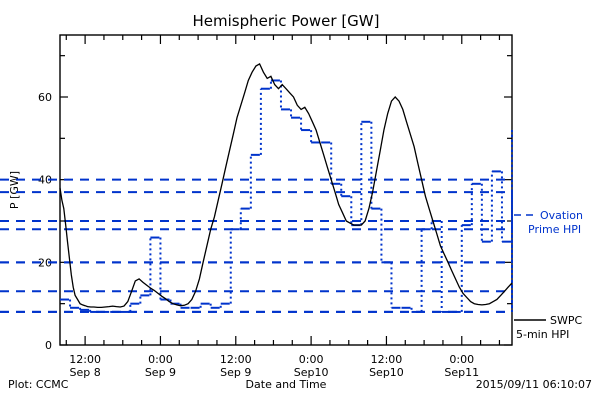  Describe the element at coordinates (48, 345) in the screenshot. I see `y-tick-label: 0` at that location.